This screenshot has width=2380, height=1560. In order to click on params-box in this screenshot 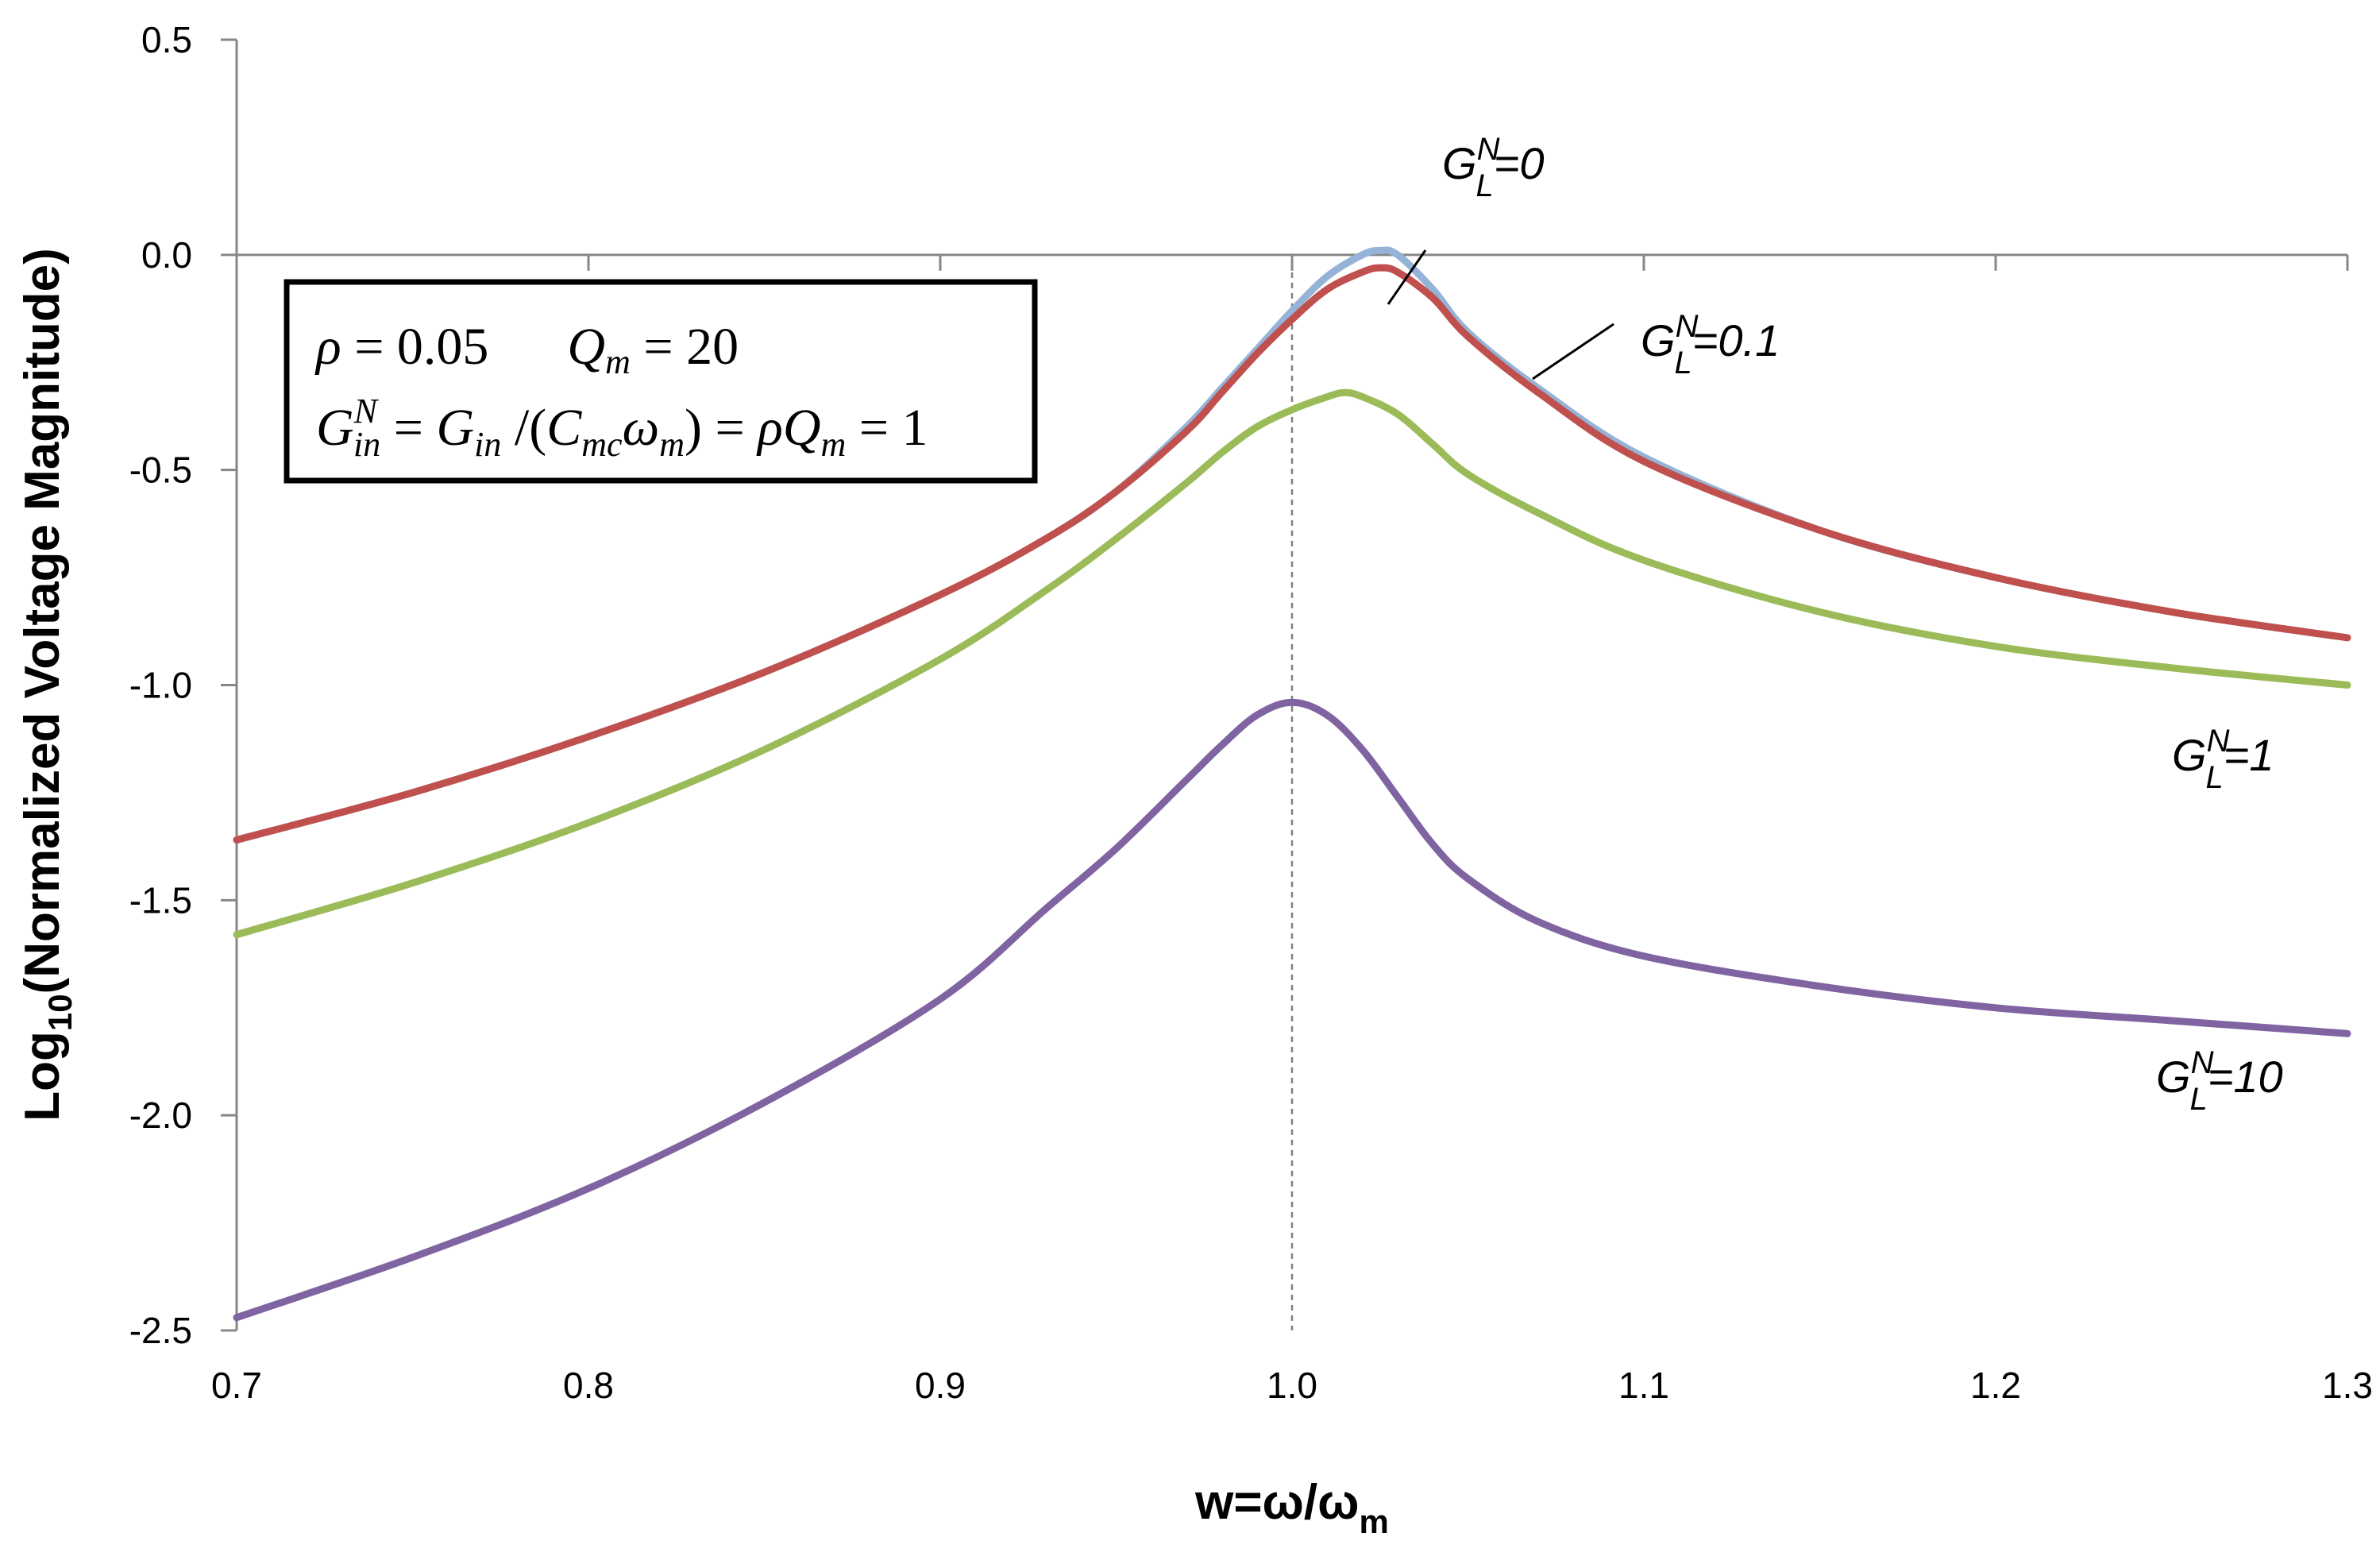, I will do `click(661, 381)`.